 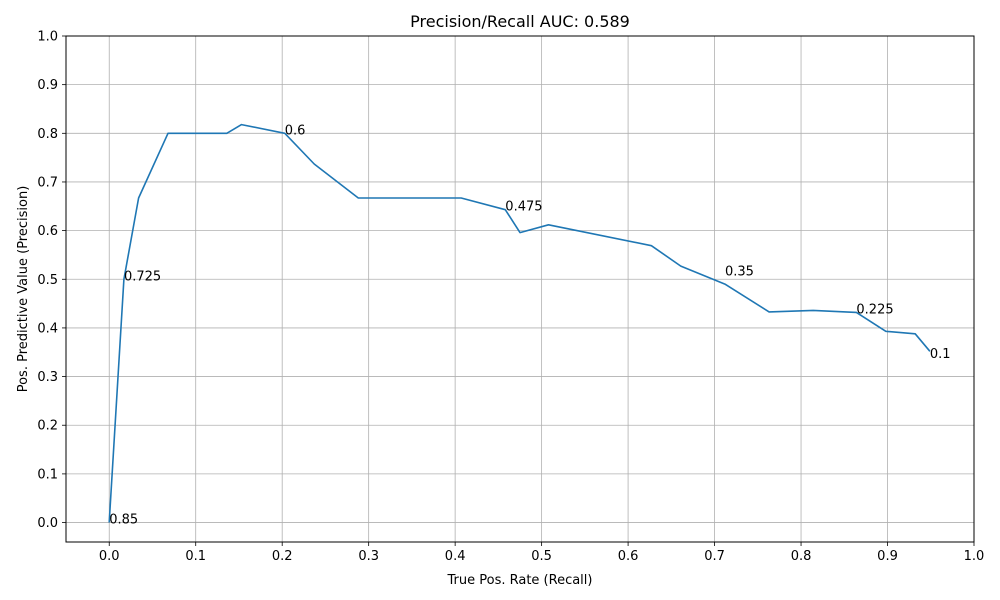 I want to click on y-tick-label: 0.5, so click(x=47, y=280).